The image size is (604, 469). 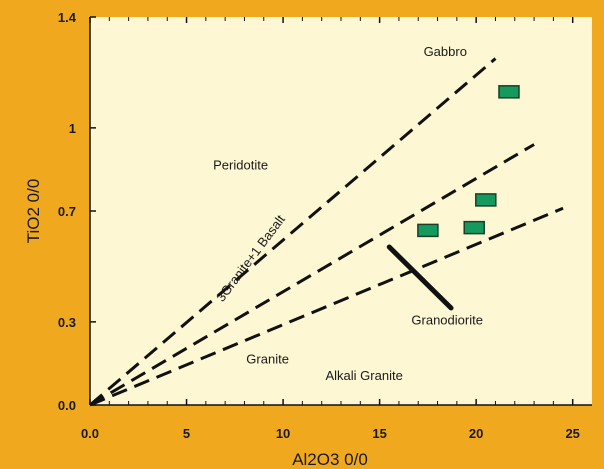 What do you see at coordinates (67, 211) in the screenshot?
I see `y-tick-label: 0.7` at bounding box center [67, 211].